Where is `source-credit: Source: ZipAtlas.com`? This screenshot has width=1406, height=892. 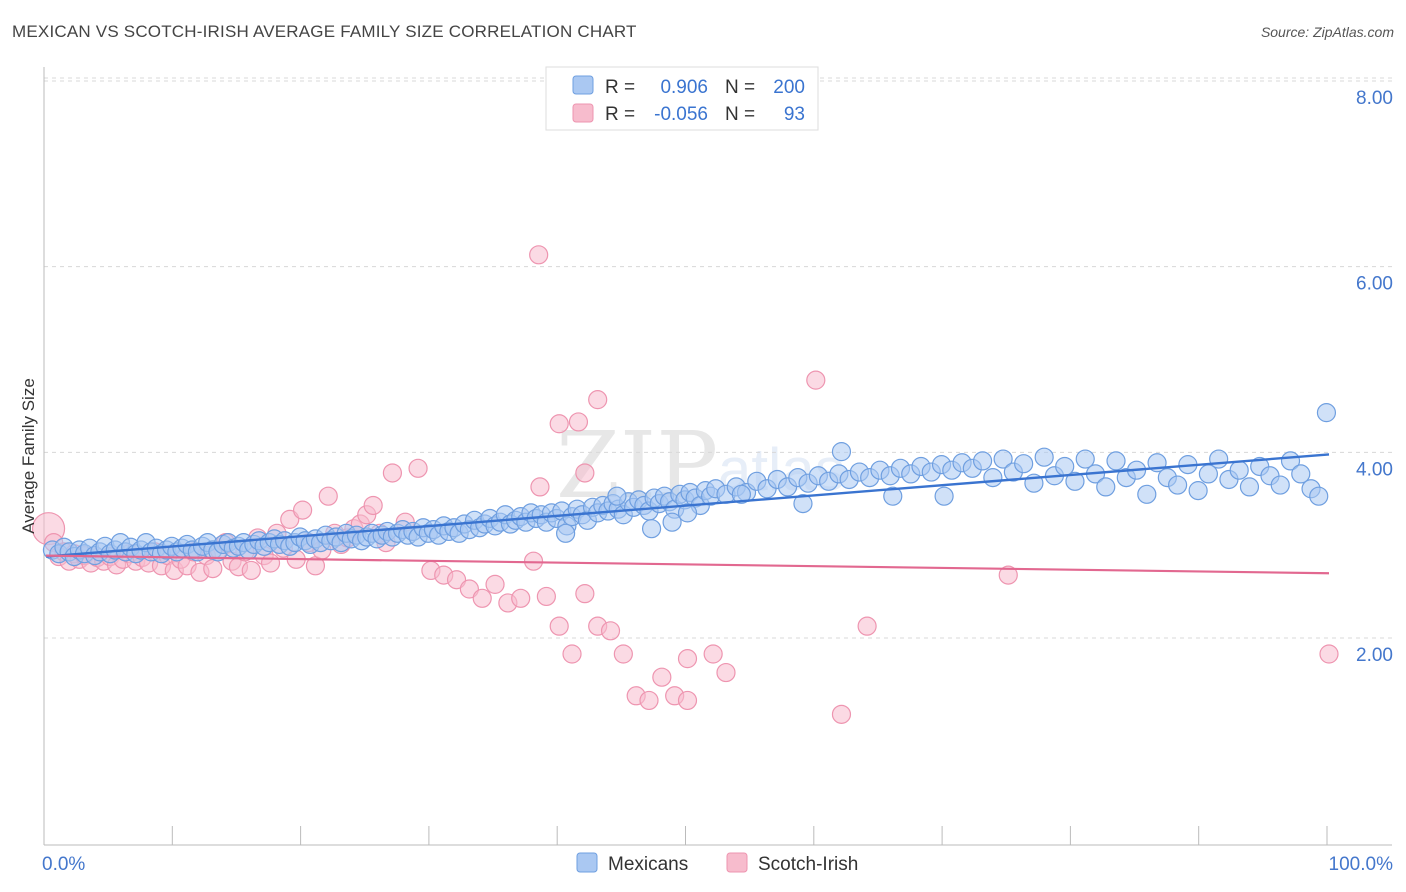
source-credit: Source: ZipAtlas.com is located at coordinates (1327, 32).